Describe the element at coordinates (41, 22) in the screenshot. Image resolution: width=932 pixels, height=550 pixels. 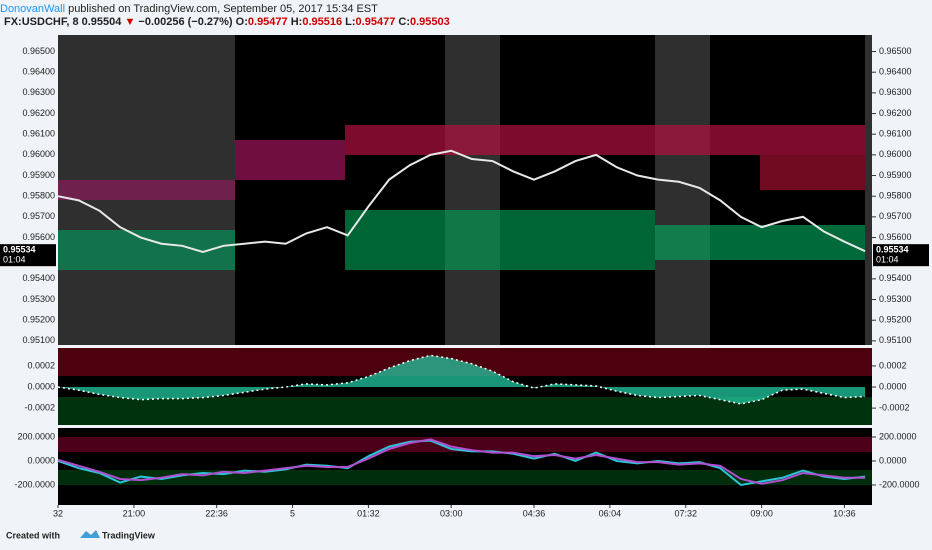
I see `symbol: FX:USDCHF, 8` at that location.